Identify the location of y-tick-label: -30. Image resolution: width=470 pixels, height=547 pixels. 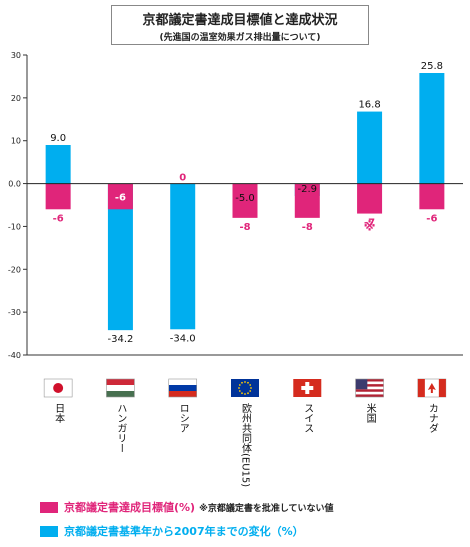
(14, 312).